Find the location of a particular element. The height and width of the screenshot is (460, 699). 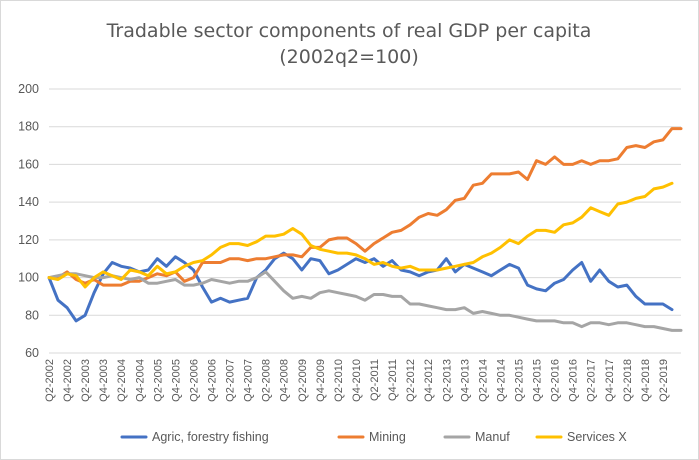

y-tick-label: 120 is located at coordinates (28, 240).